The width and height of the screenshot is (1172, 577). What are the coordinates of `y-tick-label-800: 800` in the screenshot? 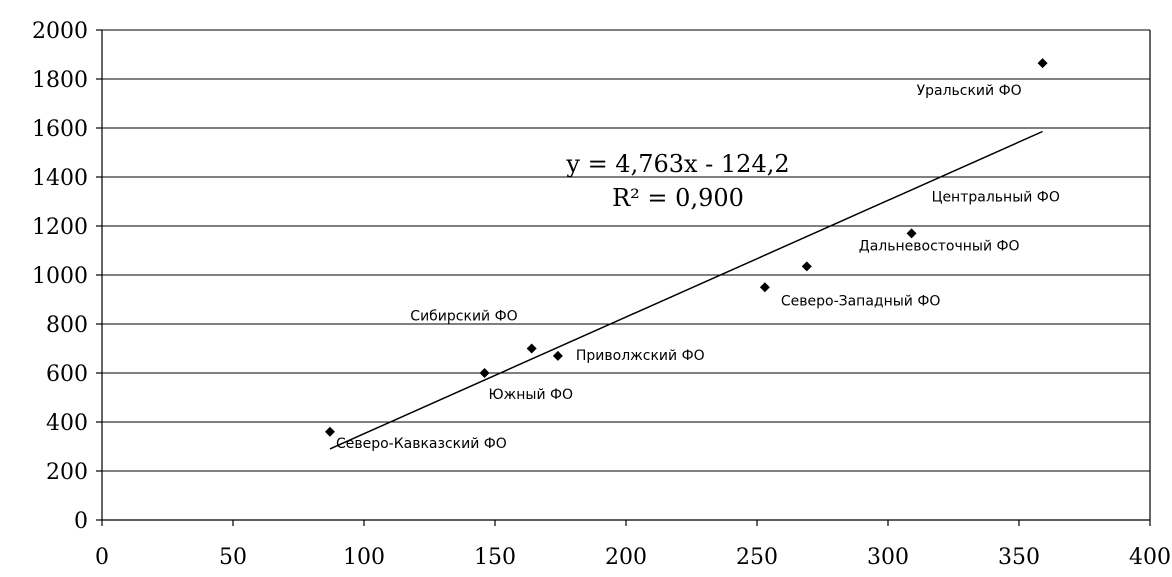 It's located at (67, 325).